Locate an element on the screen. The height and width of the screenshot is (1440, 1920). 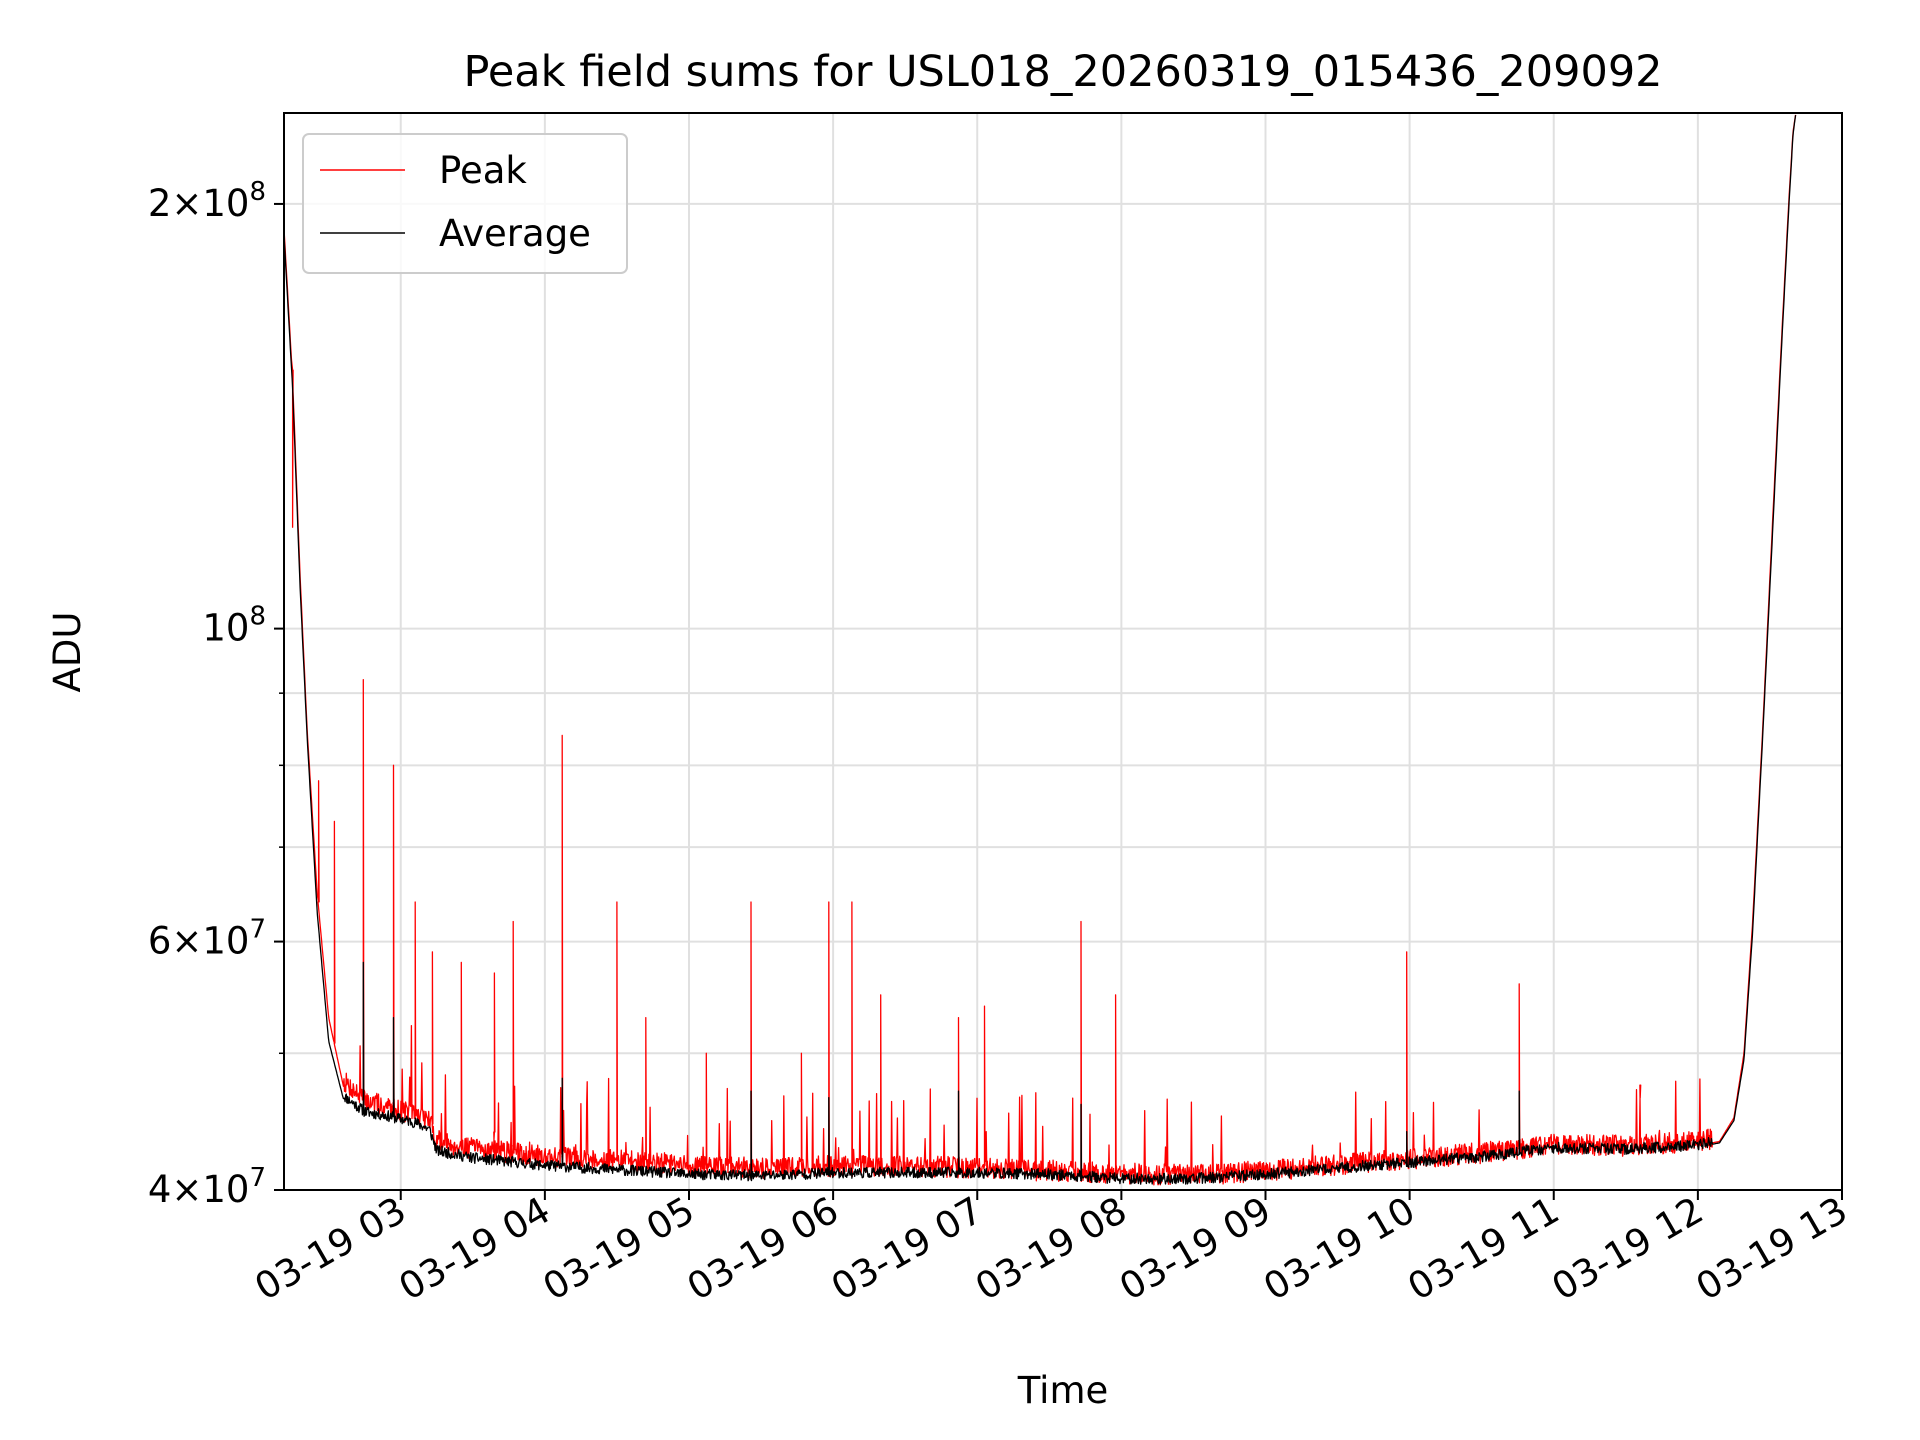
x-axis-label: Time is located at coordinates (1063, 1390).